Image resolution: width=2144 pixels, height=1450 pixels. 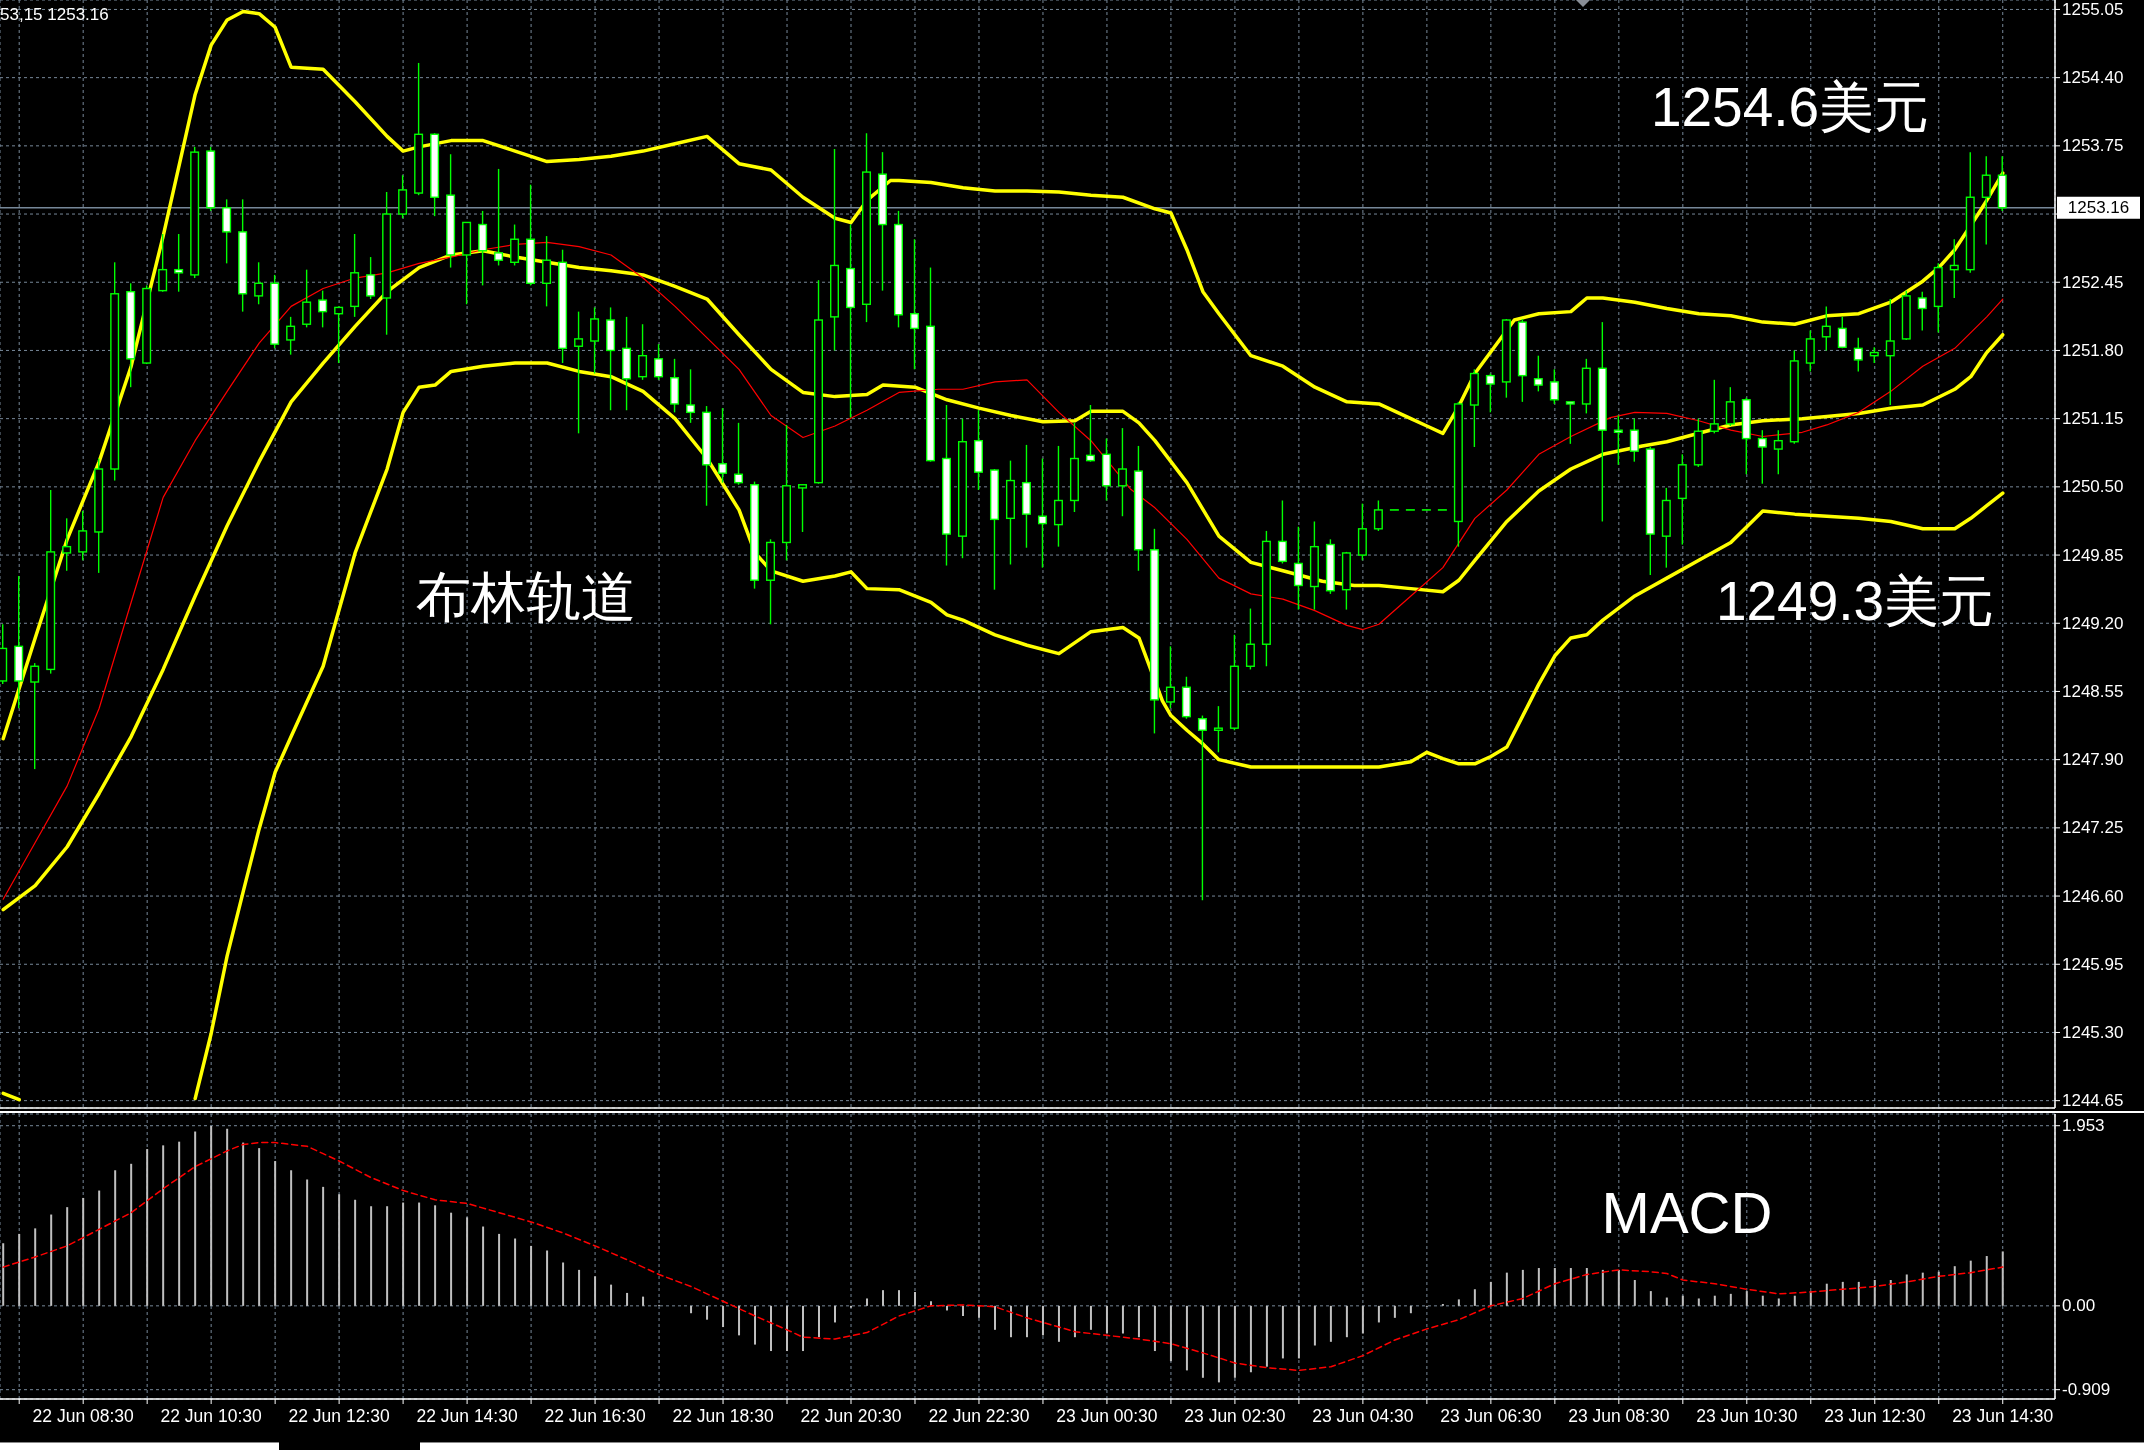 What do you see at coordinates (2003, 1415) in the screenshot?
I see `x-tick-label: 23 Jun 14:30` at bounding box center [2003, 1415].